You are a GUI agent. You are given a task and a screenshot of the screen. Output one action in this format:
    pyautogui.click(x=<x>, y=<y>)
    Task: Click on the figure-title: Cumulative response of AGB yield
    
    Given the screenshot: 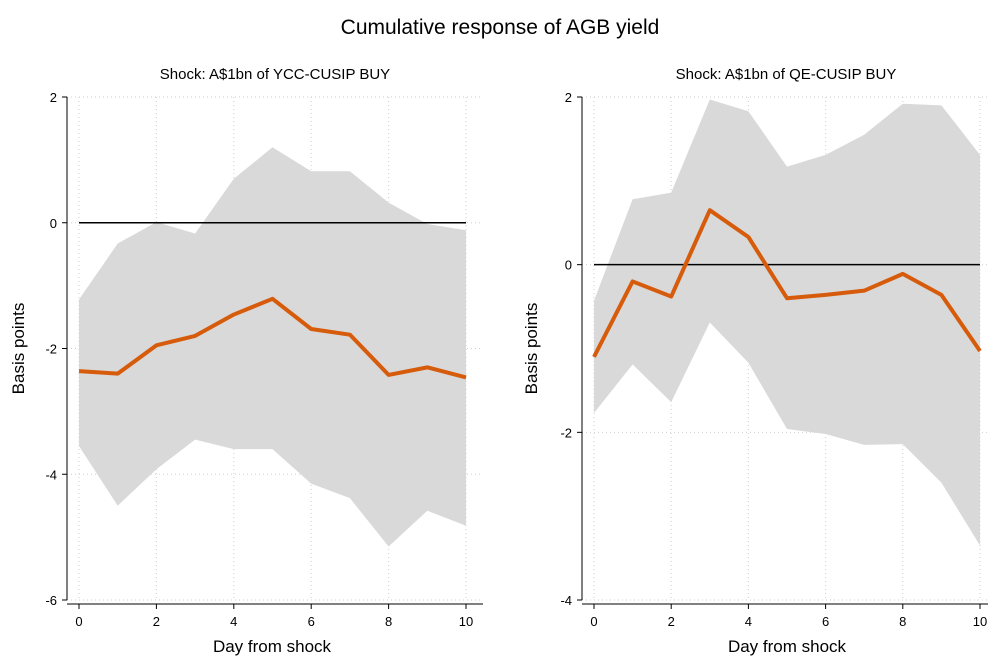 What is the action you would take?
    pyautogui.click(x=500, y=27)
    